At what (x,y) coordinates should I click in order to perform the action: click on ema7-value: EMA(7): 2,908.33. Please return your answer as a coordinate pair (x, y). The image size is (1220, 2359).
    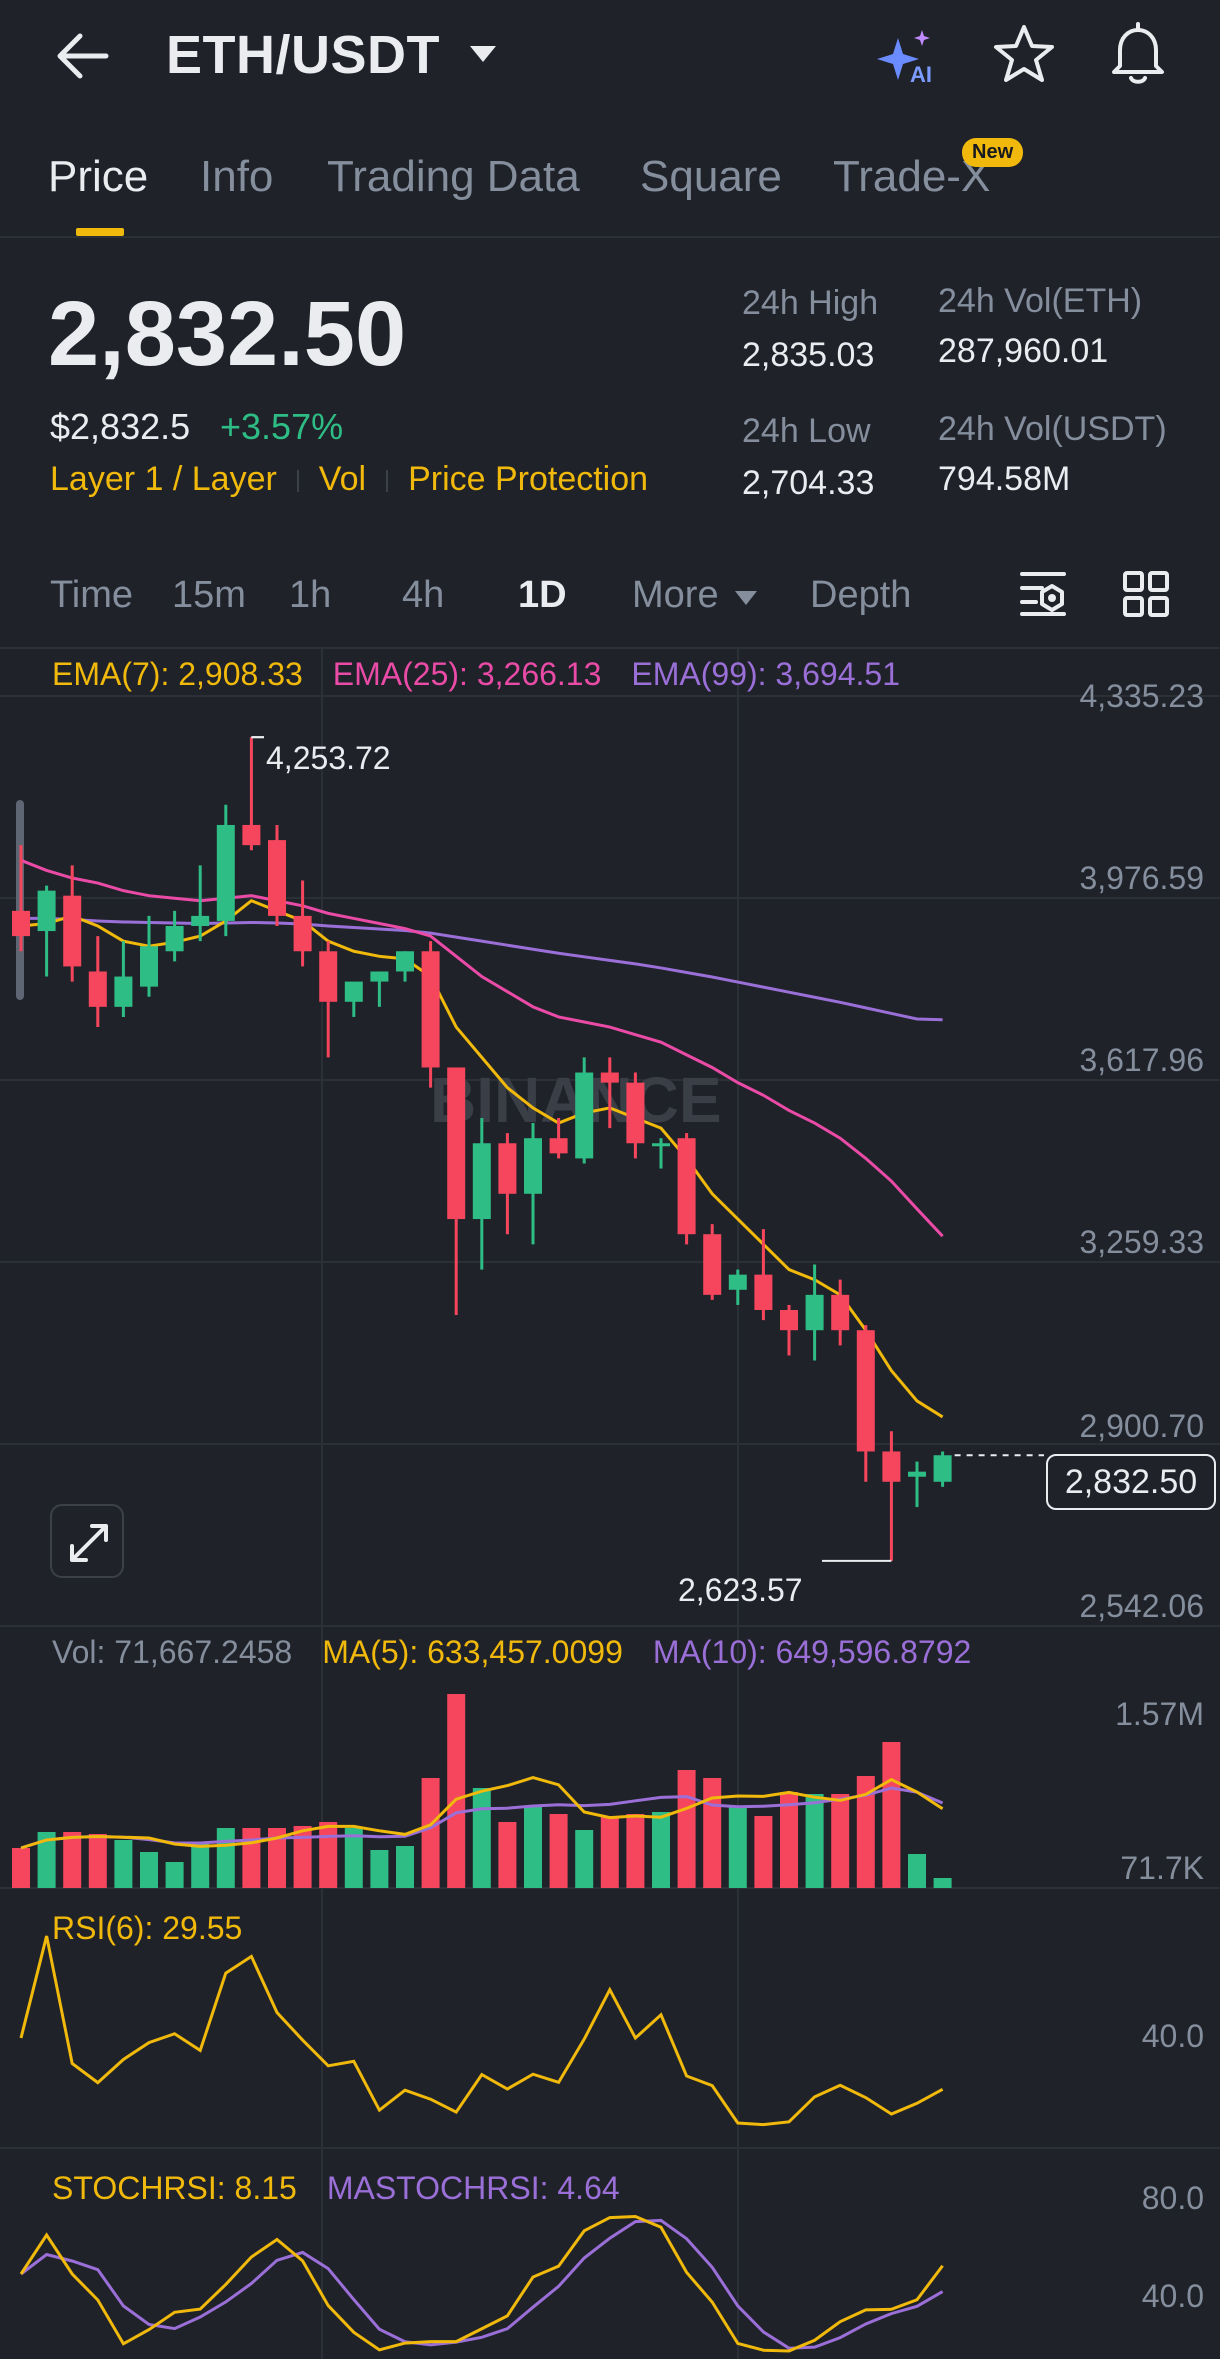
    Looking at the image, I should click on (177, 674).